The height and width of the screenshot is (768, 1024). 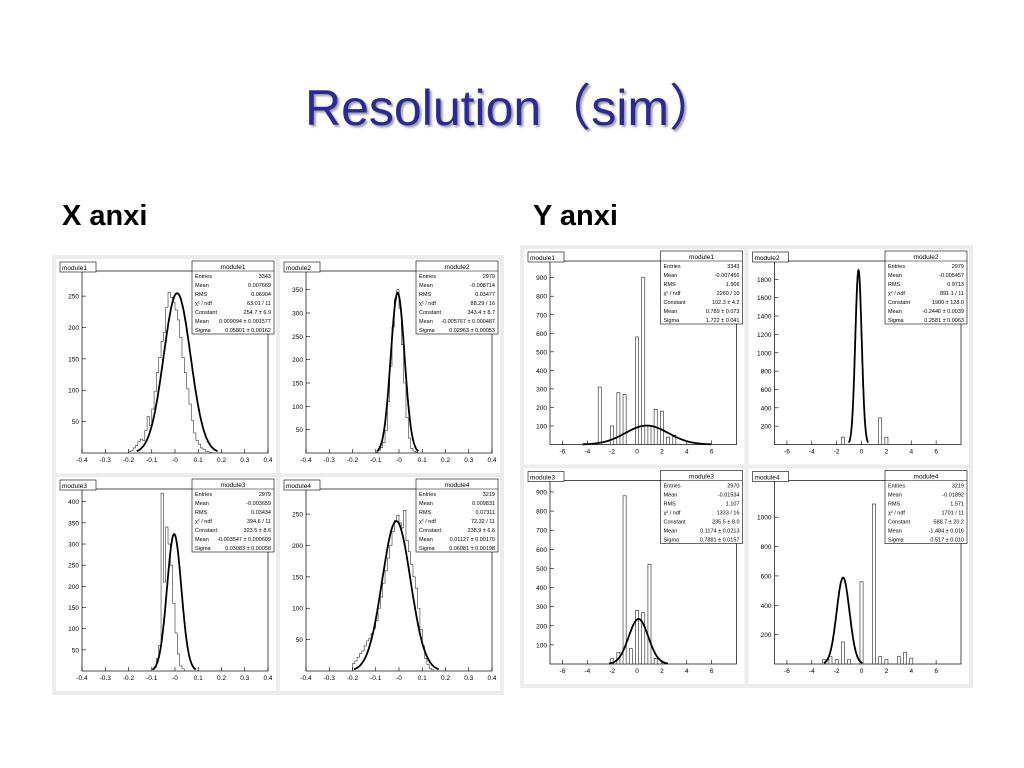 I want to click on x-tick-label: -4, so click(x=587, y=671).